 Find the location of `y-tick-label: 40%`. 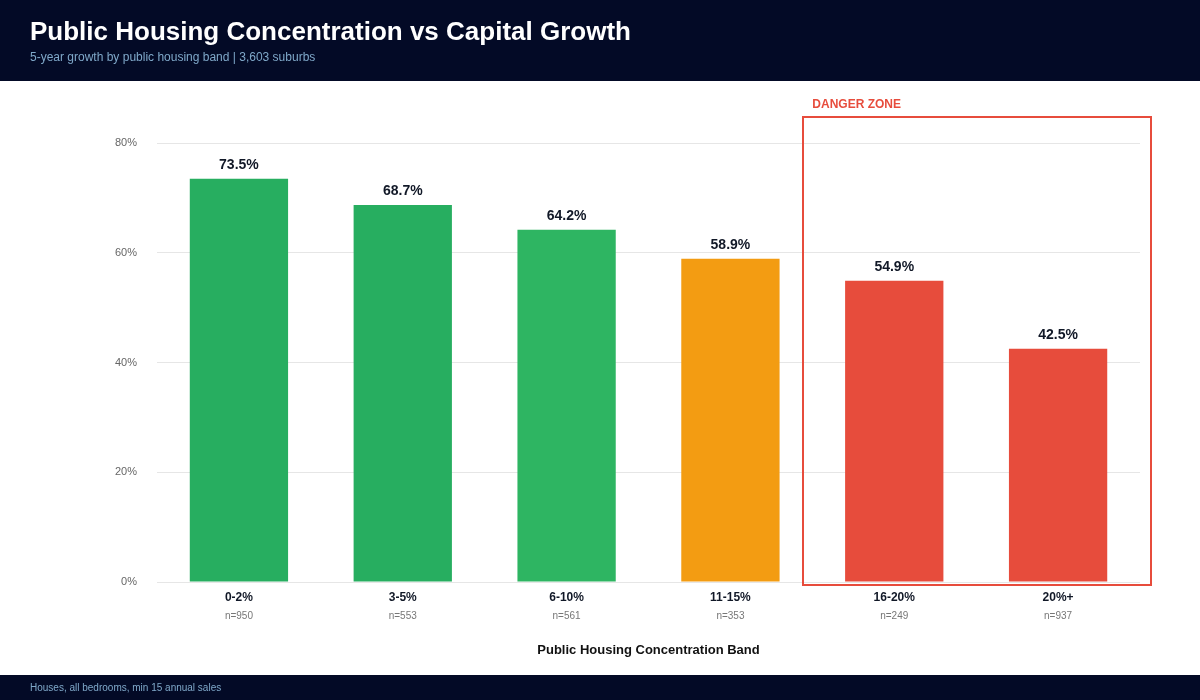

y-tick-label: 40% is located at coordinates (126, 361).